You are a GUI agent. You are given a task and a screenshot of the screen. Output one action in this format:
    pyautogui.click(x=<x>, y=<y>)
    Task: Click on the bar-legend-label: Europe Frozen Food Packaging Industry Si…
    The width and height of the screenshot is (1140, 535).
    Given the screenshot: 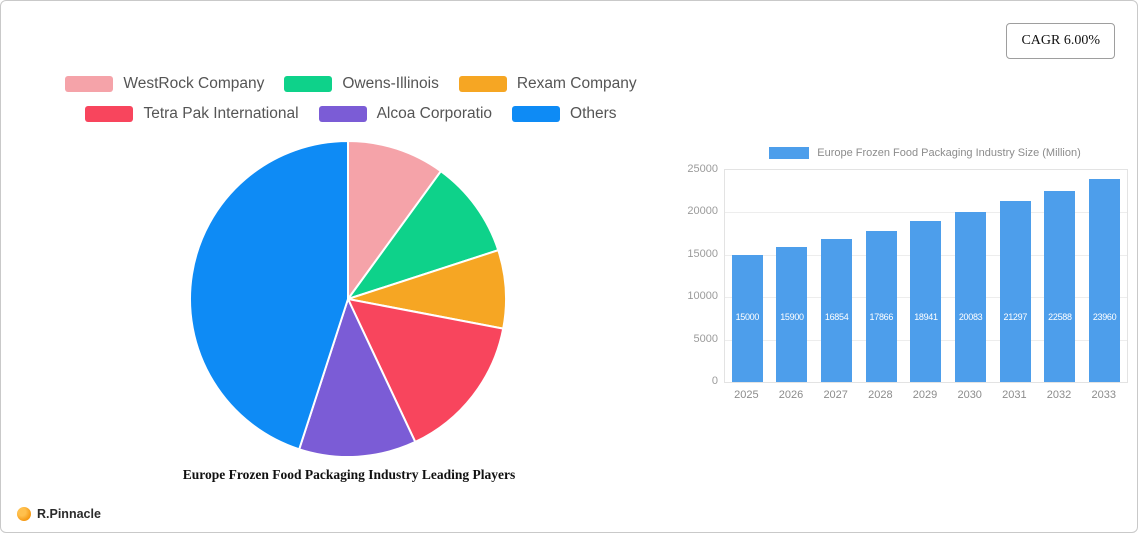 What is the action you would take?
    pyautogui.click(x=949, y=153)
    